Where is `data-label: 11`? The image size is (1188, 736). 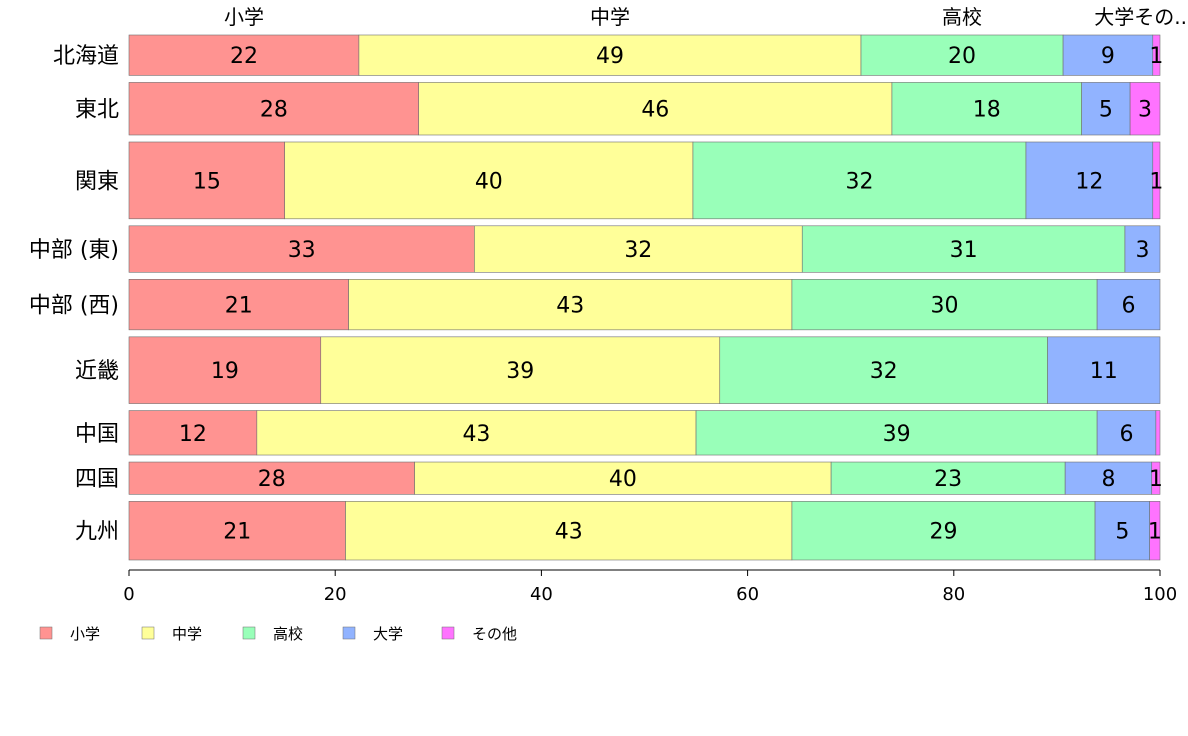
data-label: 11 is located at coordinates (1104, 371).